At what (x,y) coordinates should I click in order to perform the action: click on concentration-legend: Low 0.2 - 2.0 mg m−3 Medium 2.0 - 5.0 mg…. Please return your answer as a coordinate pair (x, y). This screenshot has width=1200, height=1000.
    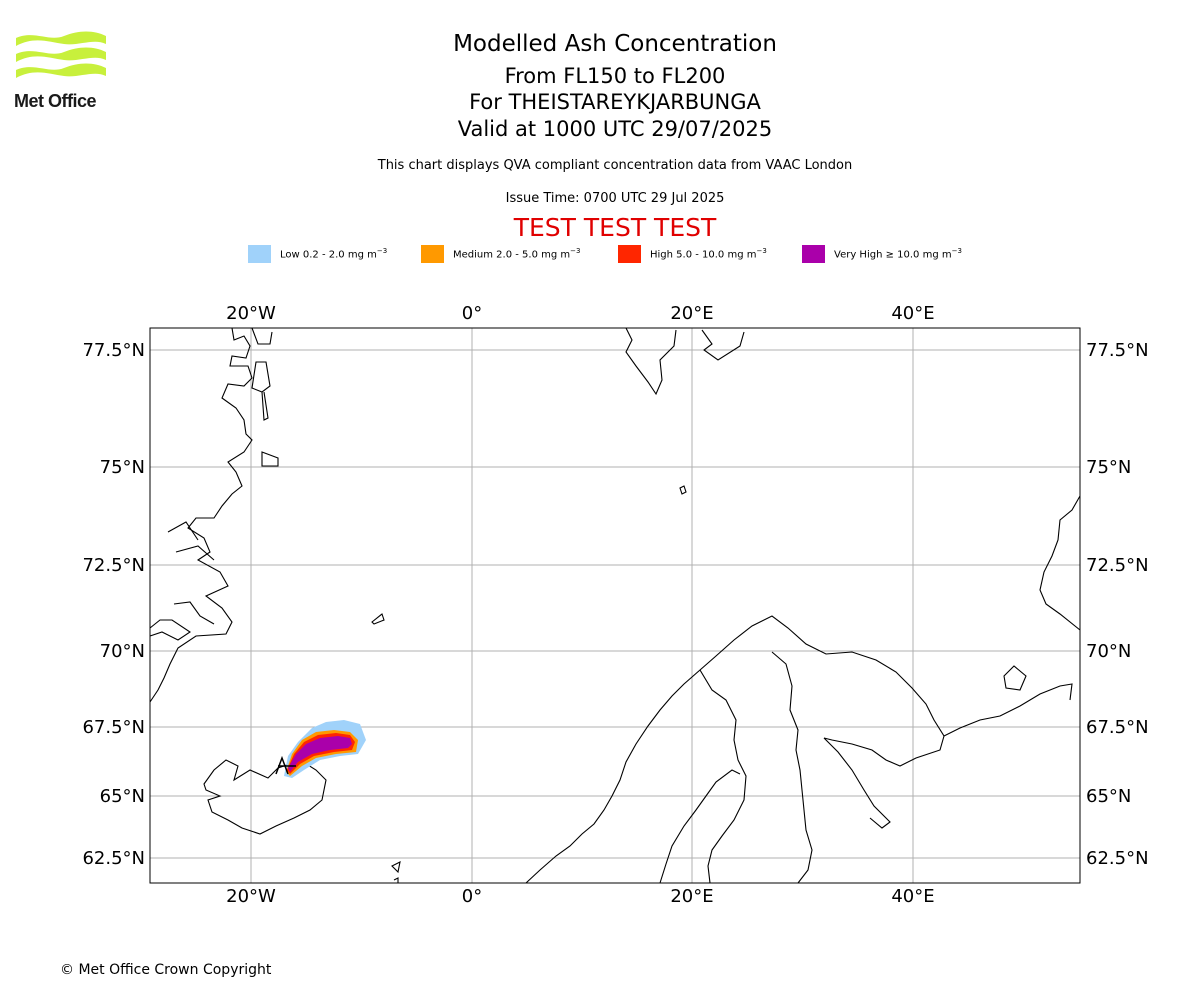
    Looking at the image, I should click on (600, 254).